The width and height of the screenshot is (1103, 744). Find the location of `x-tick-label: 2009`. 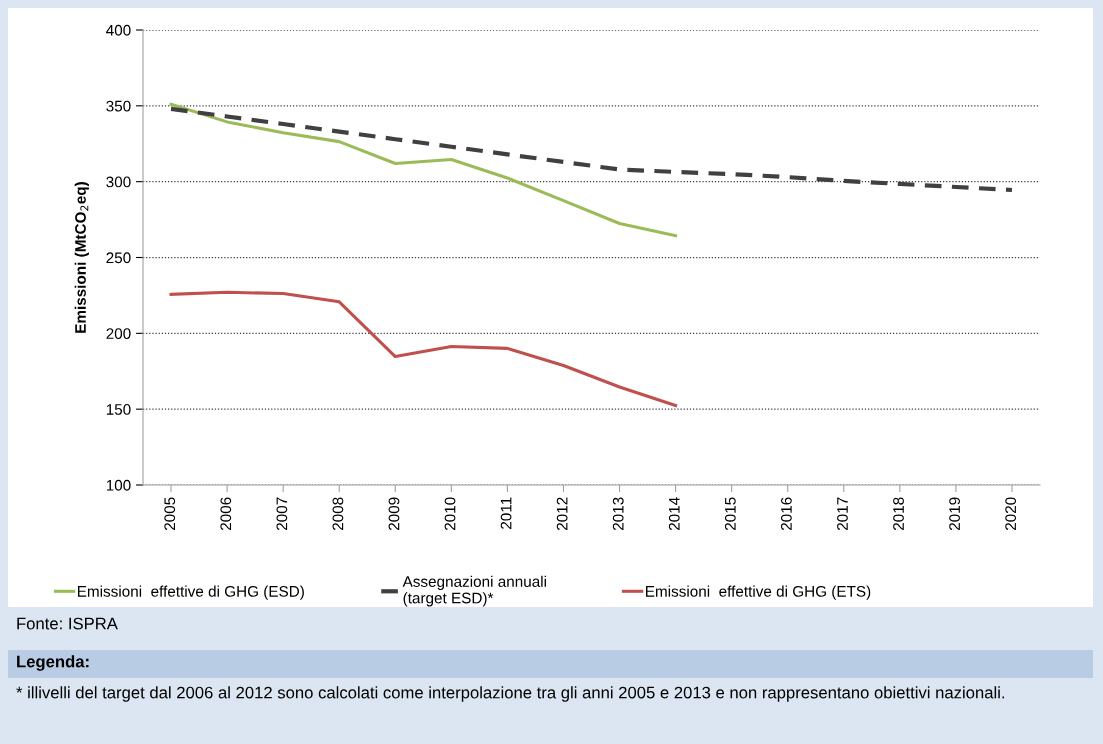

x-tick-label: 2009 is located at coordinates (394, 514).